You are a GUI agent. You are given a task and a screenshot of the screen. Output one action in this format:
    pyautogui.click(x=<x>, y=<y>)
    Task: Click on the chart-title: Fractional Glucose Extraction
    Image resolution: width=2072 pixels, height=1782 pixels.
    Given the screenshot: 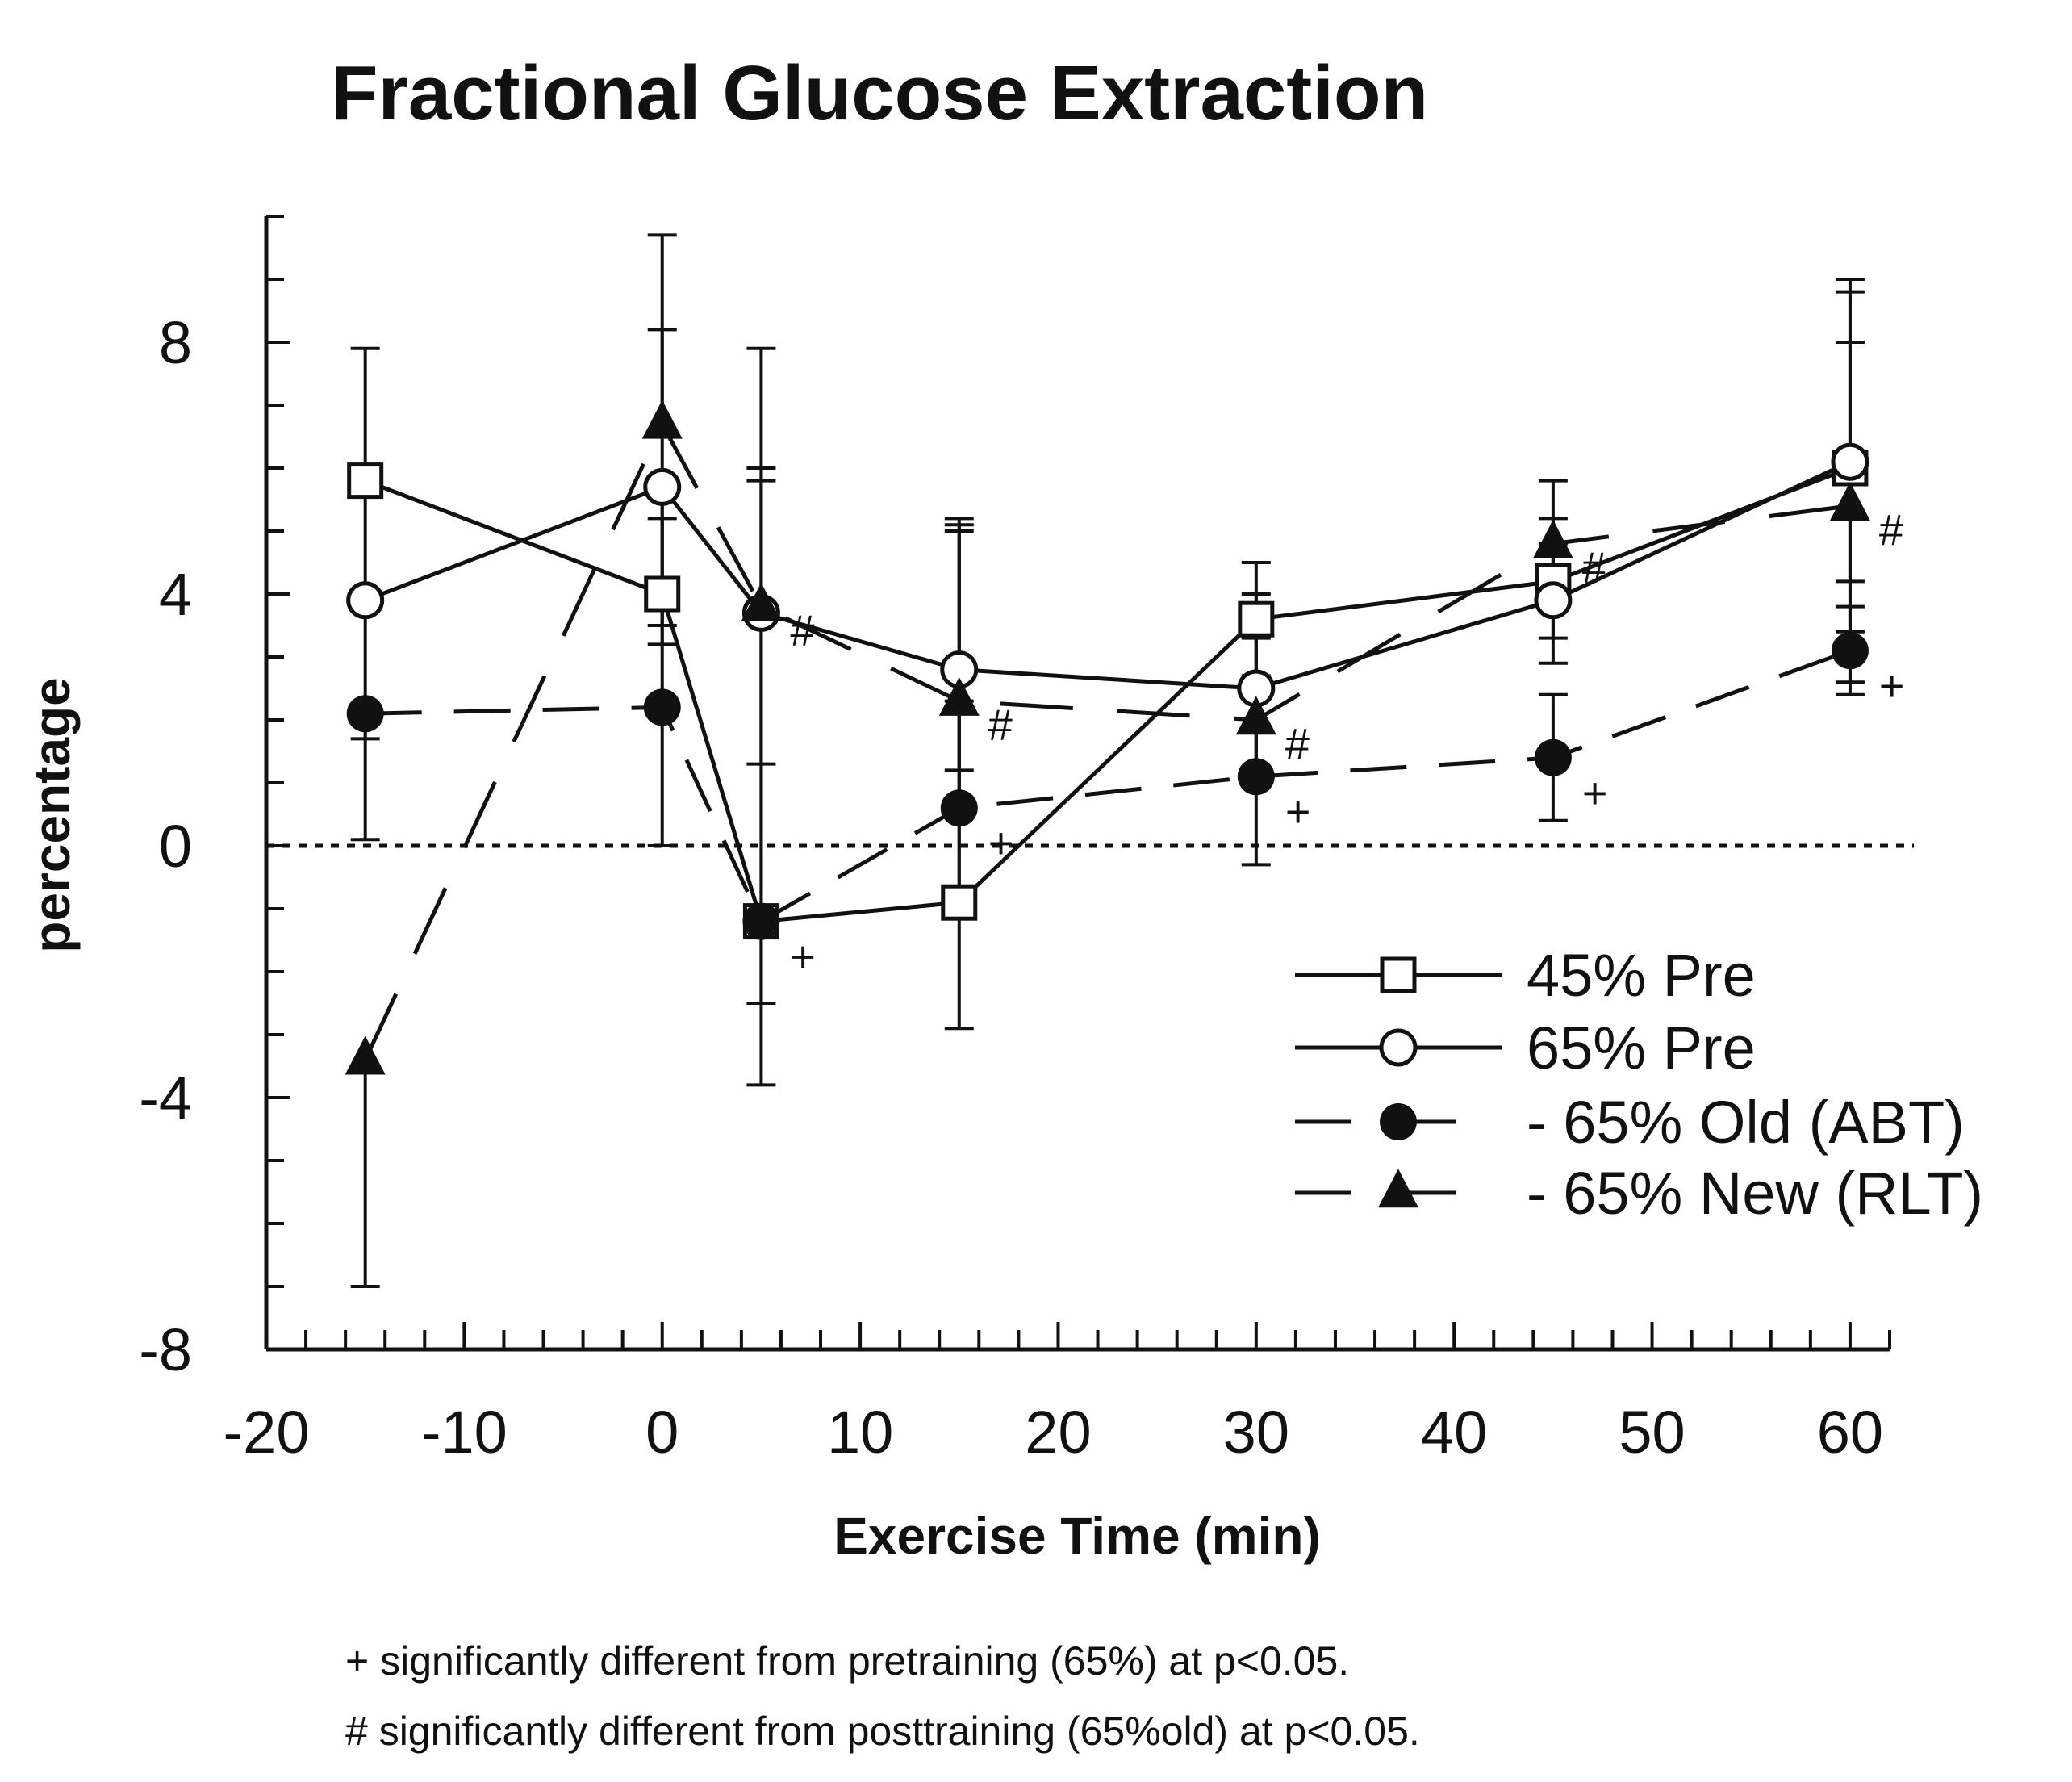 What is the action you would take?
    pyautogui.click(x=879, y=93)
    